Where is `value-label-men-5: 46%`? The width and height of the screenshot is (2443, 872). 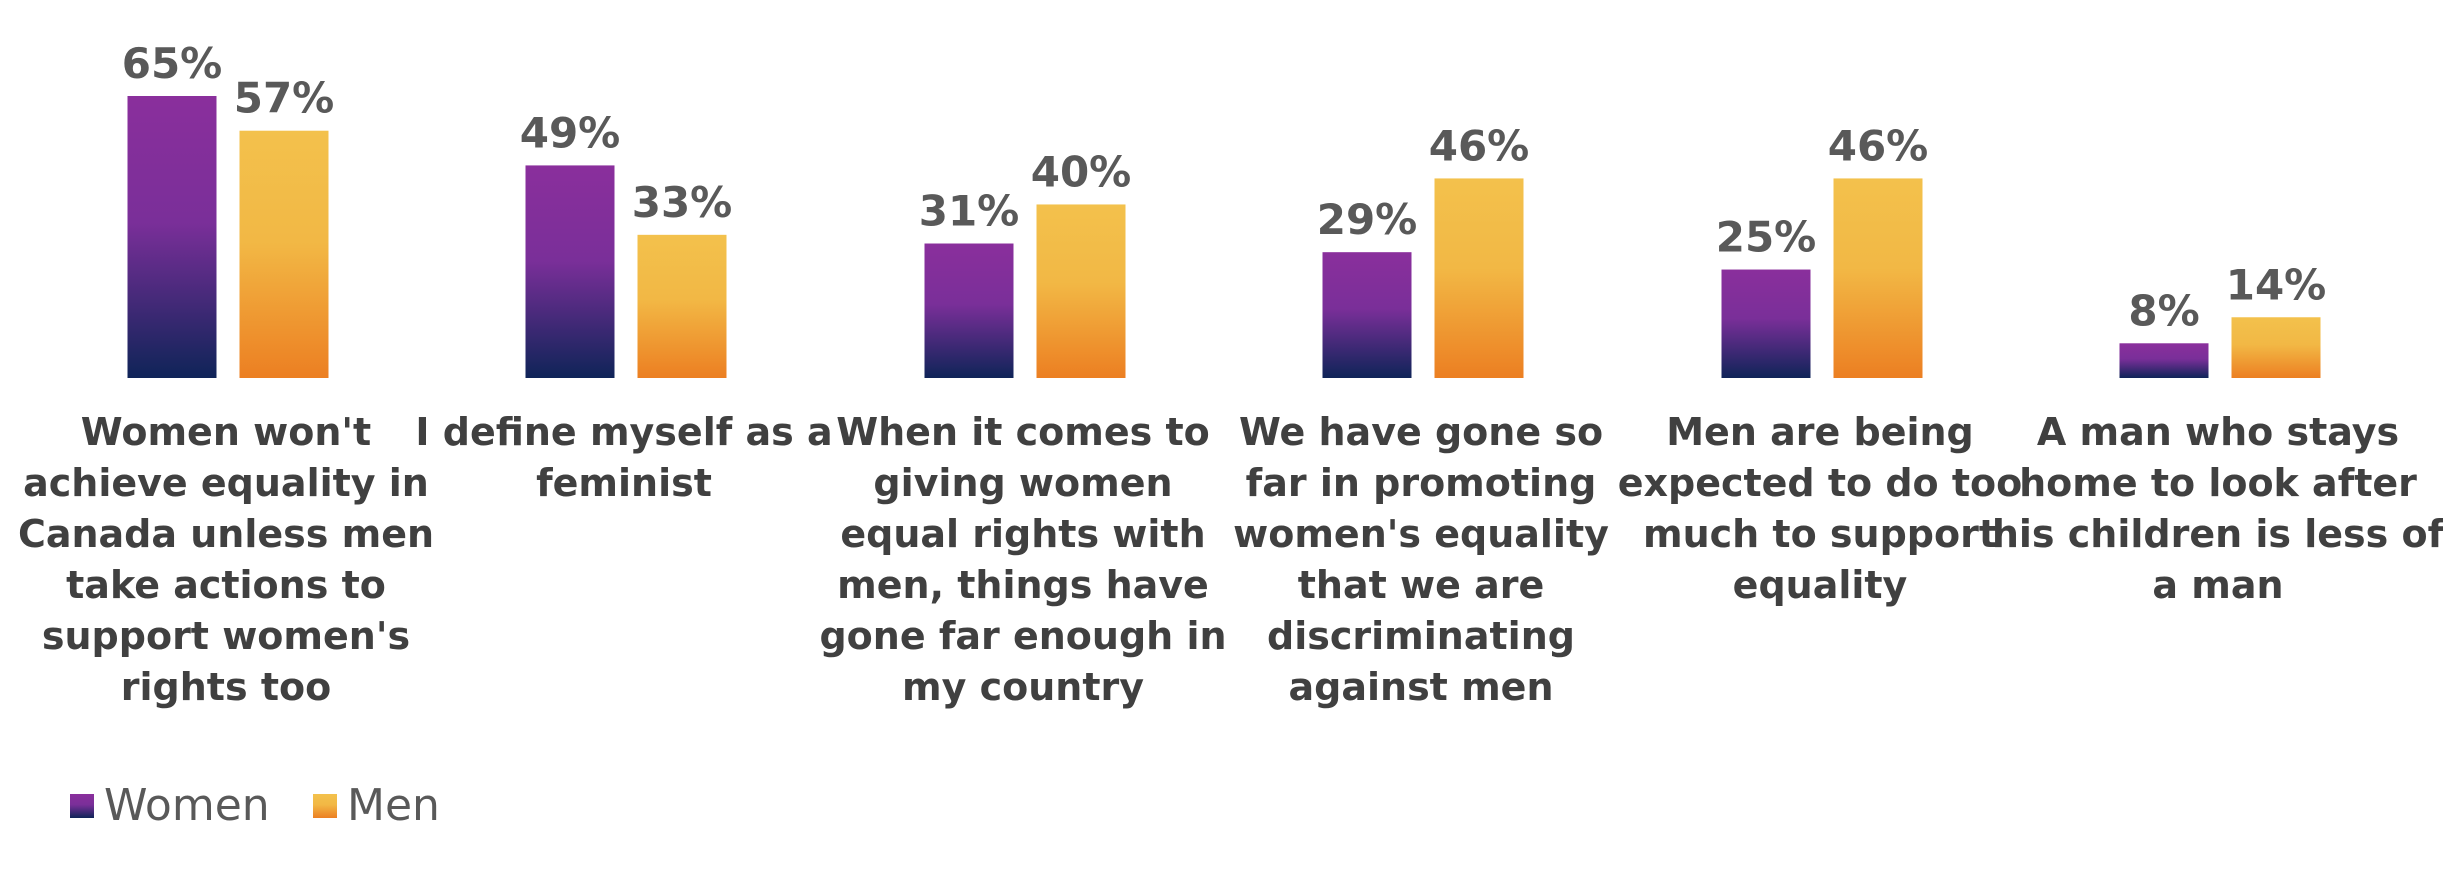 value-label-men-5: 46% is located at coordinates (1878, 145).